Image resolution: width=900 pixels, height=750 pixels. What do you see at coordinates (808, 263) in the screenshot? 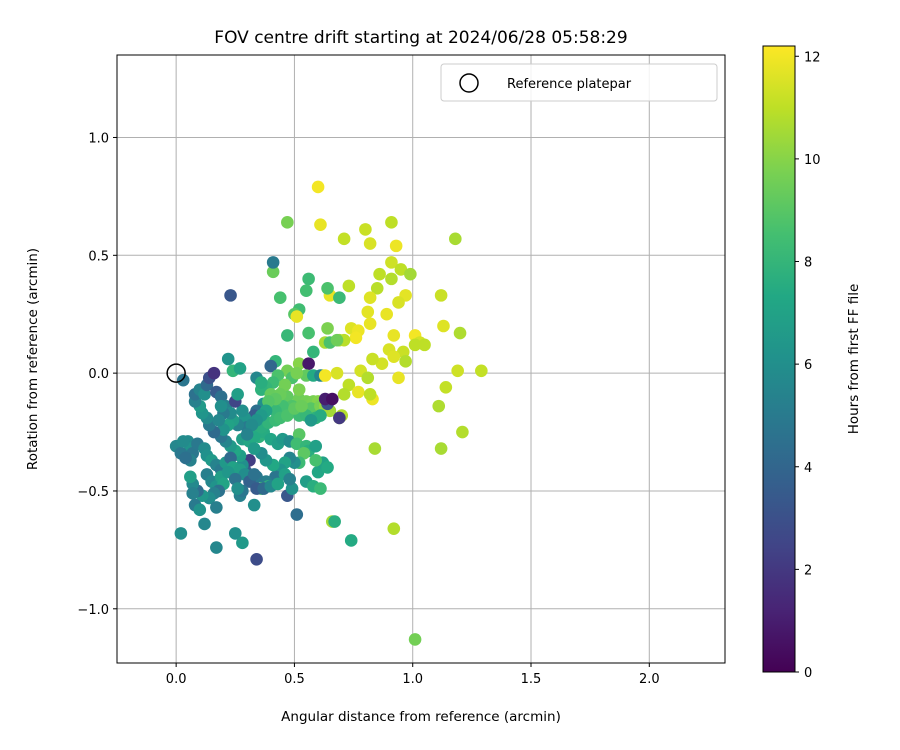
I see `colorbar-tick-label: 8` at bounding box center [808, 263].